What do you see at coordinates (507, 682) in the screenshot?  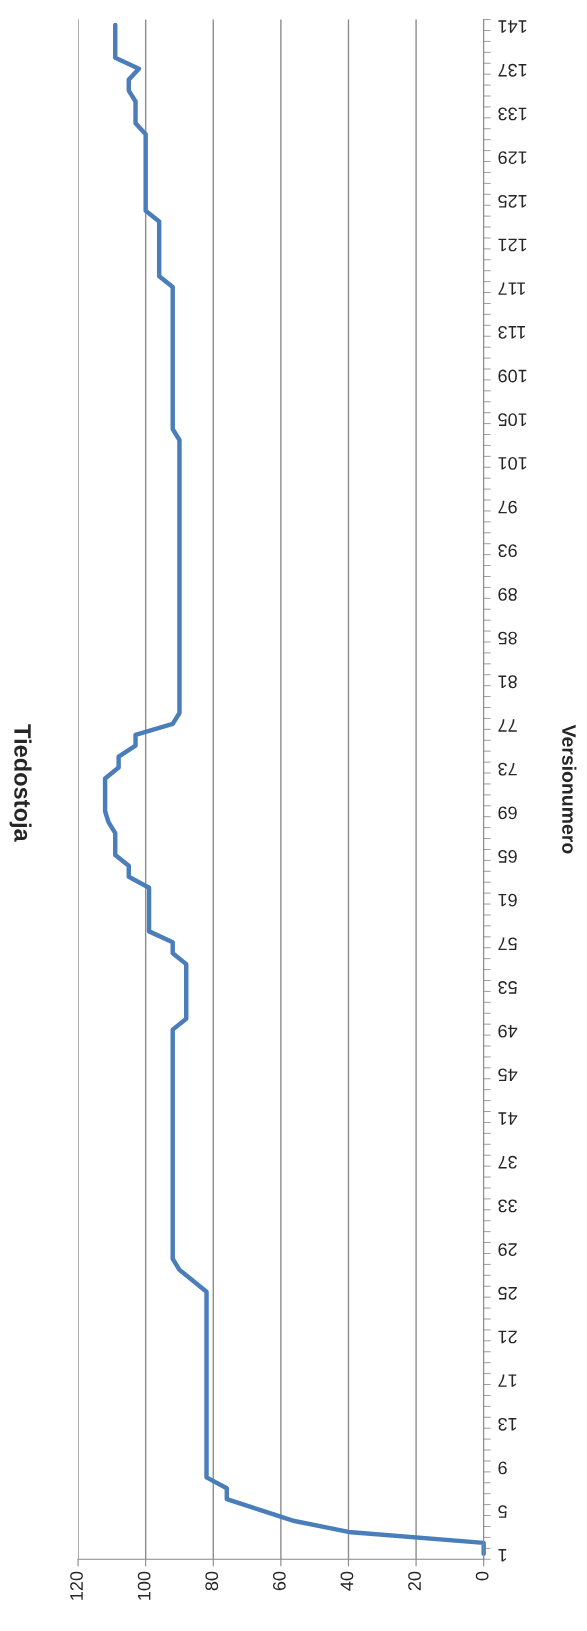 I see `y-tick-label: 81` at bounding box center [507, 682].